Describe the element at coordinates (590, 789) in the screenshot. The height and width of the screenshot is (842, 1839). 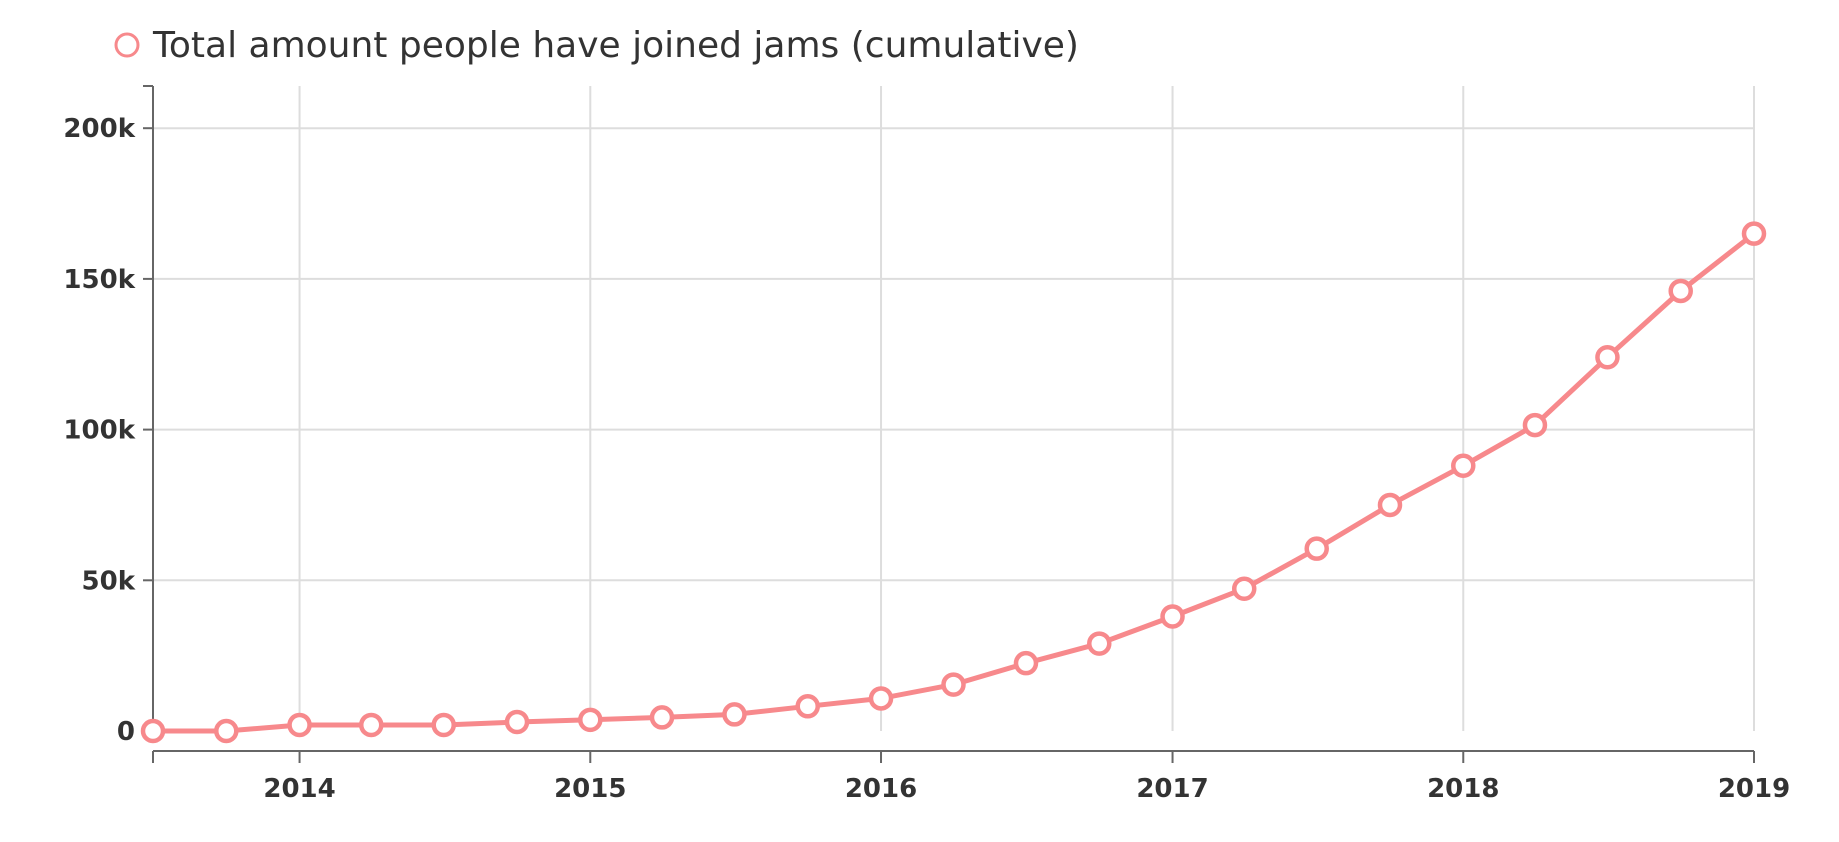
I see `x-tick-label: 2015` at that location.